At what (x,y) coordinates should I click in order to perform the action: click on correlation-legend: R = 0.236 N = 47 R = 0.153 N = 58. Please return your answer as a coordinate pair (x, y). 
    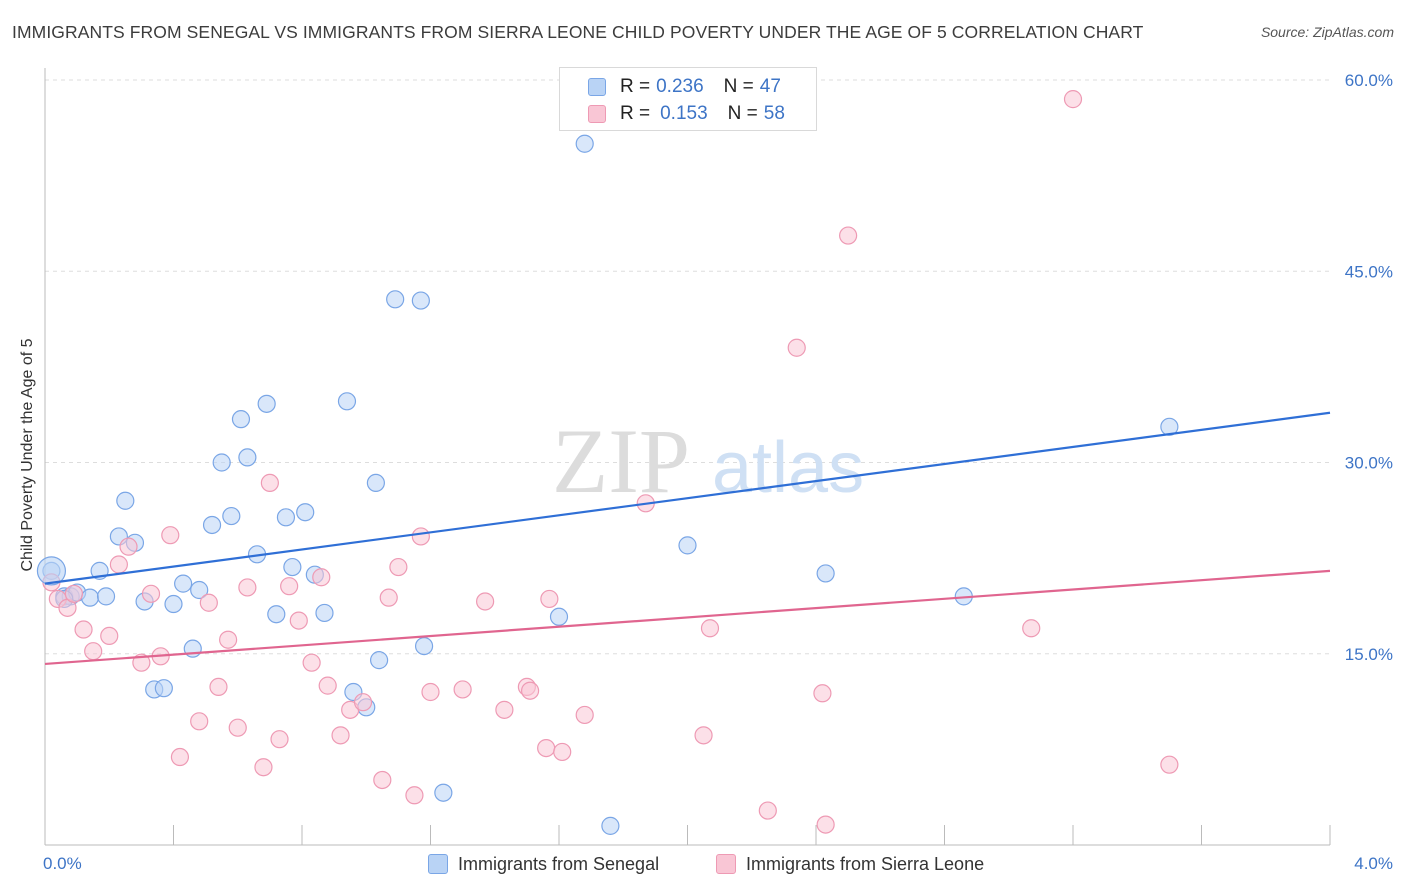
    Looking at the image, I should click on (688, 99).